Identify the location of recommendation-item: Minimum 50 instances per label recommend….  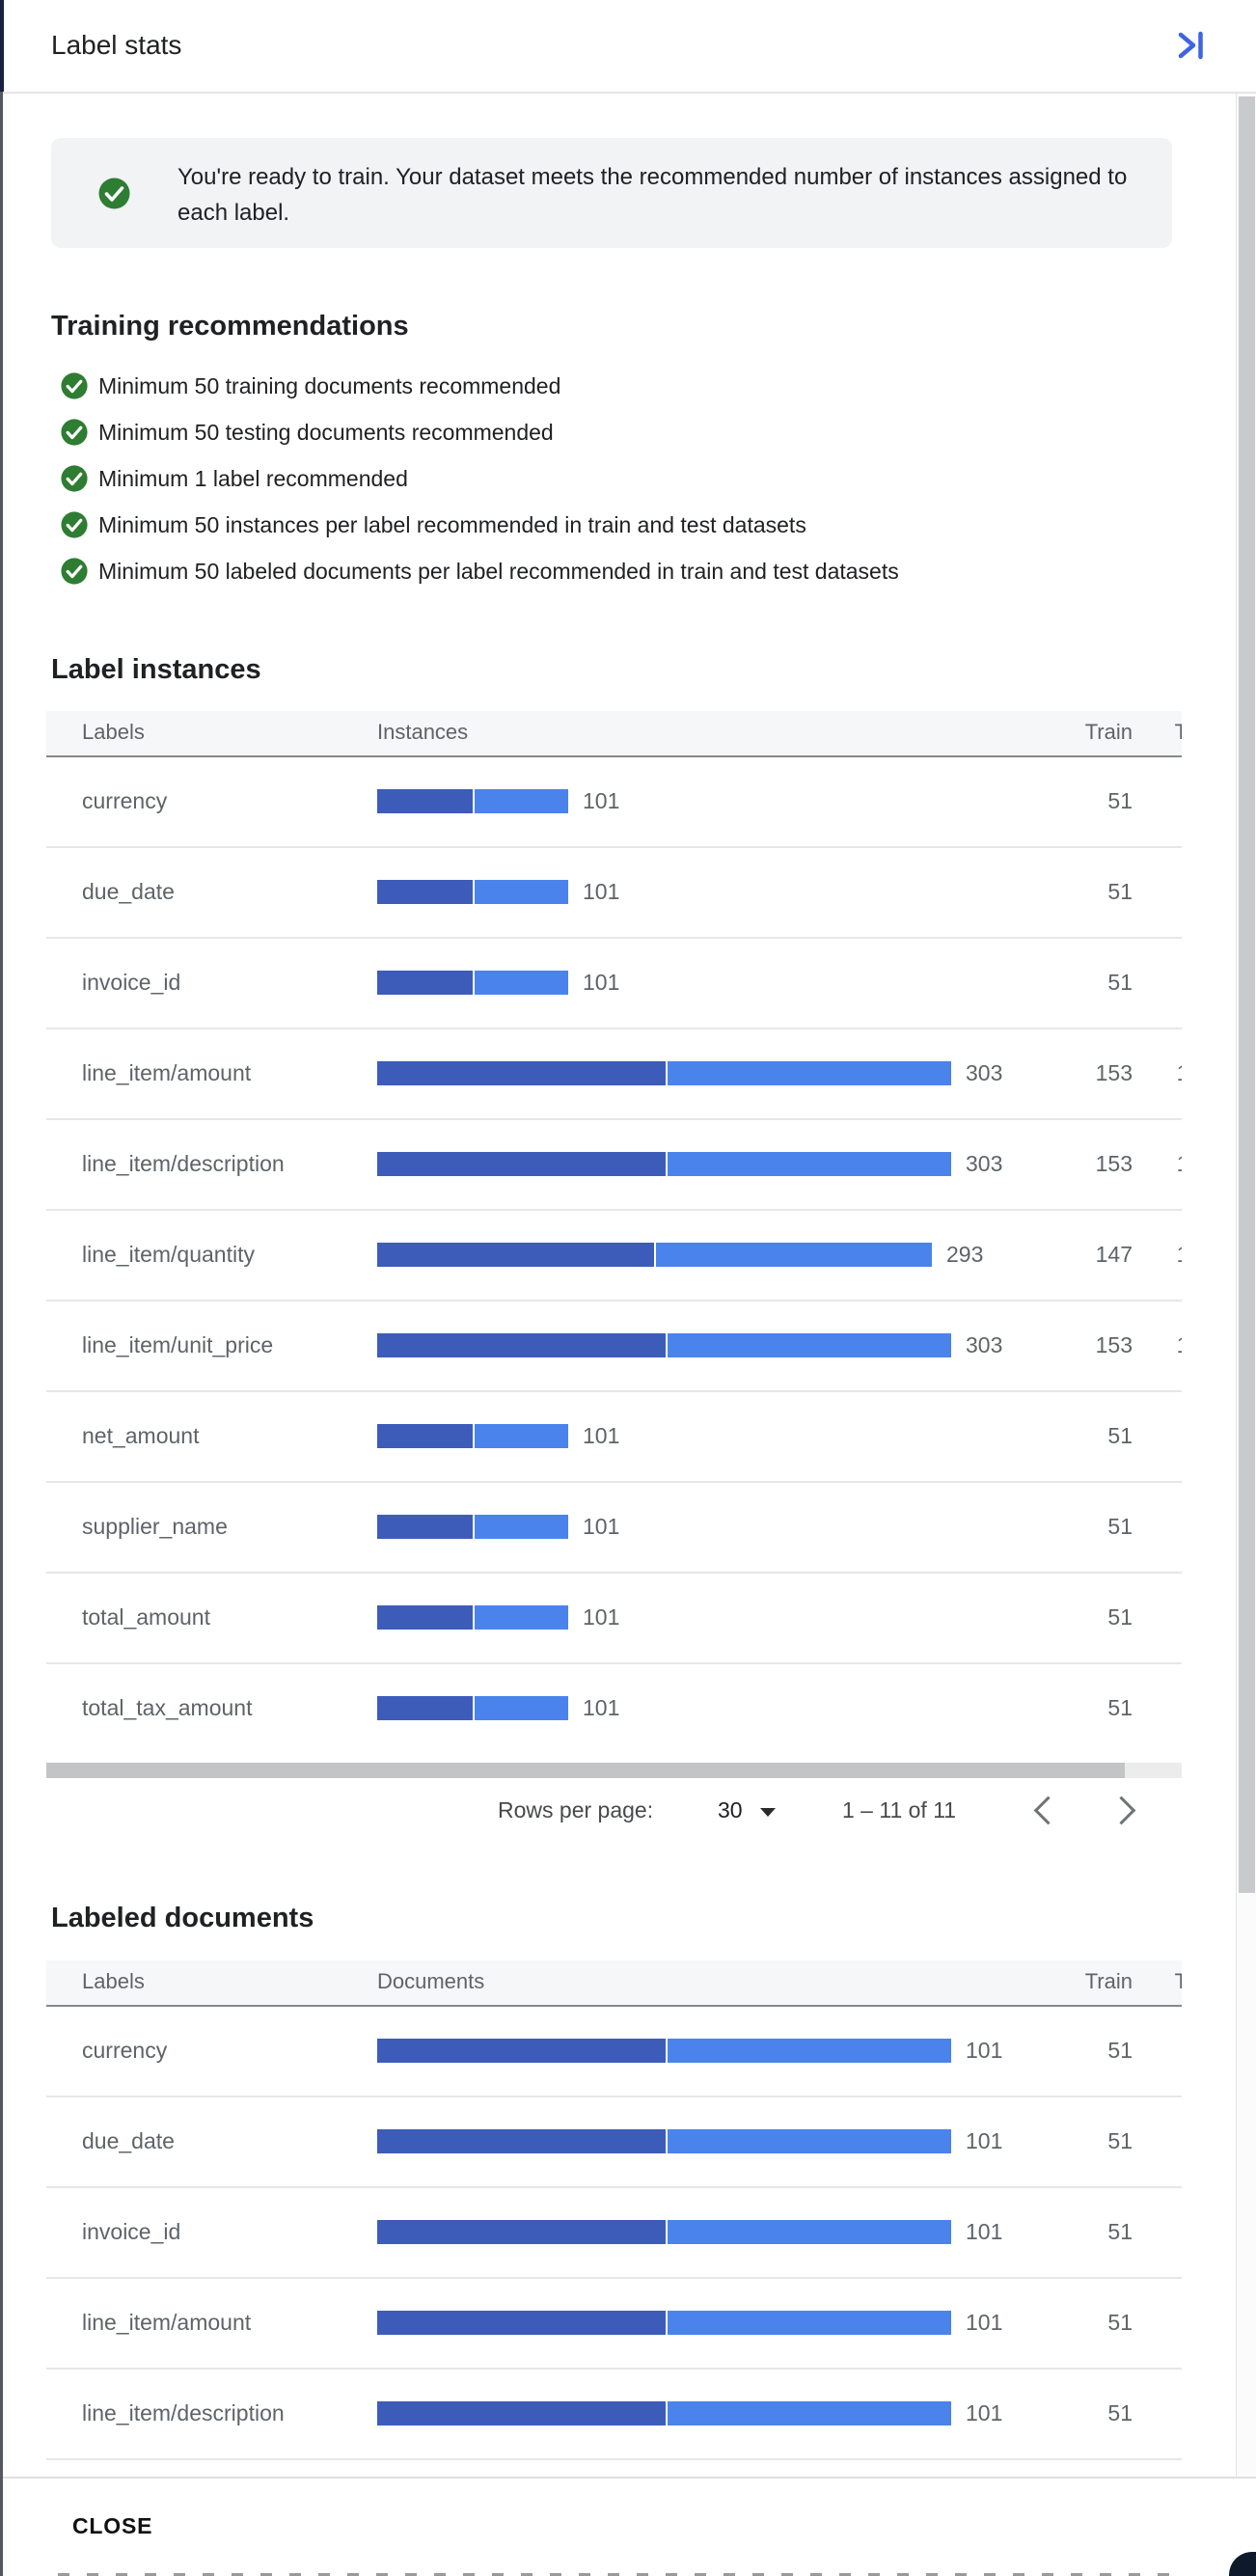
(628, 525).